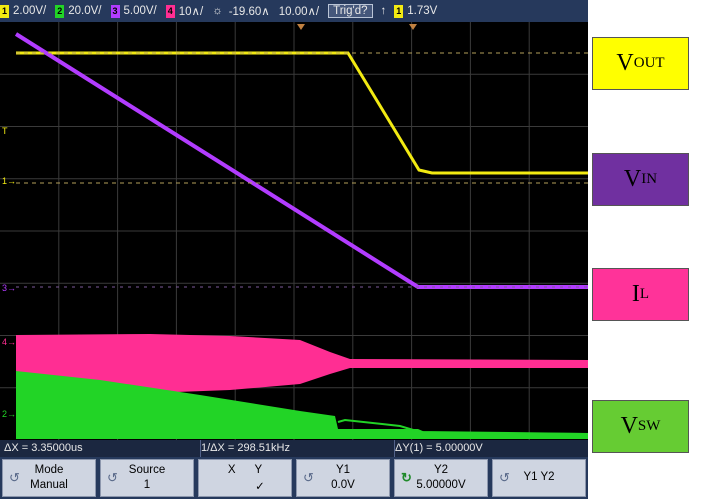 Image resolution: width=709 pixels, height=499 pixels. I want to click on trigger-level: 1 1.73V, so click(416, 11).